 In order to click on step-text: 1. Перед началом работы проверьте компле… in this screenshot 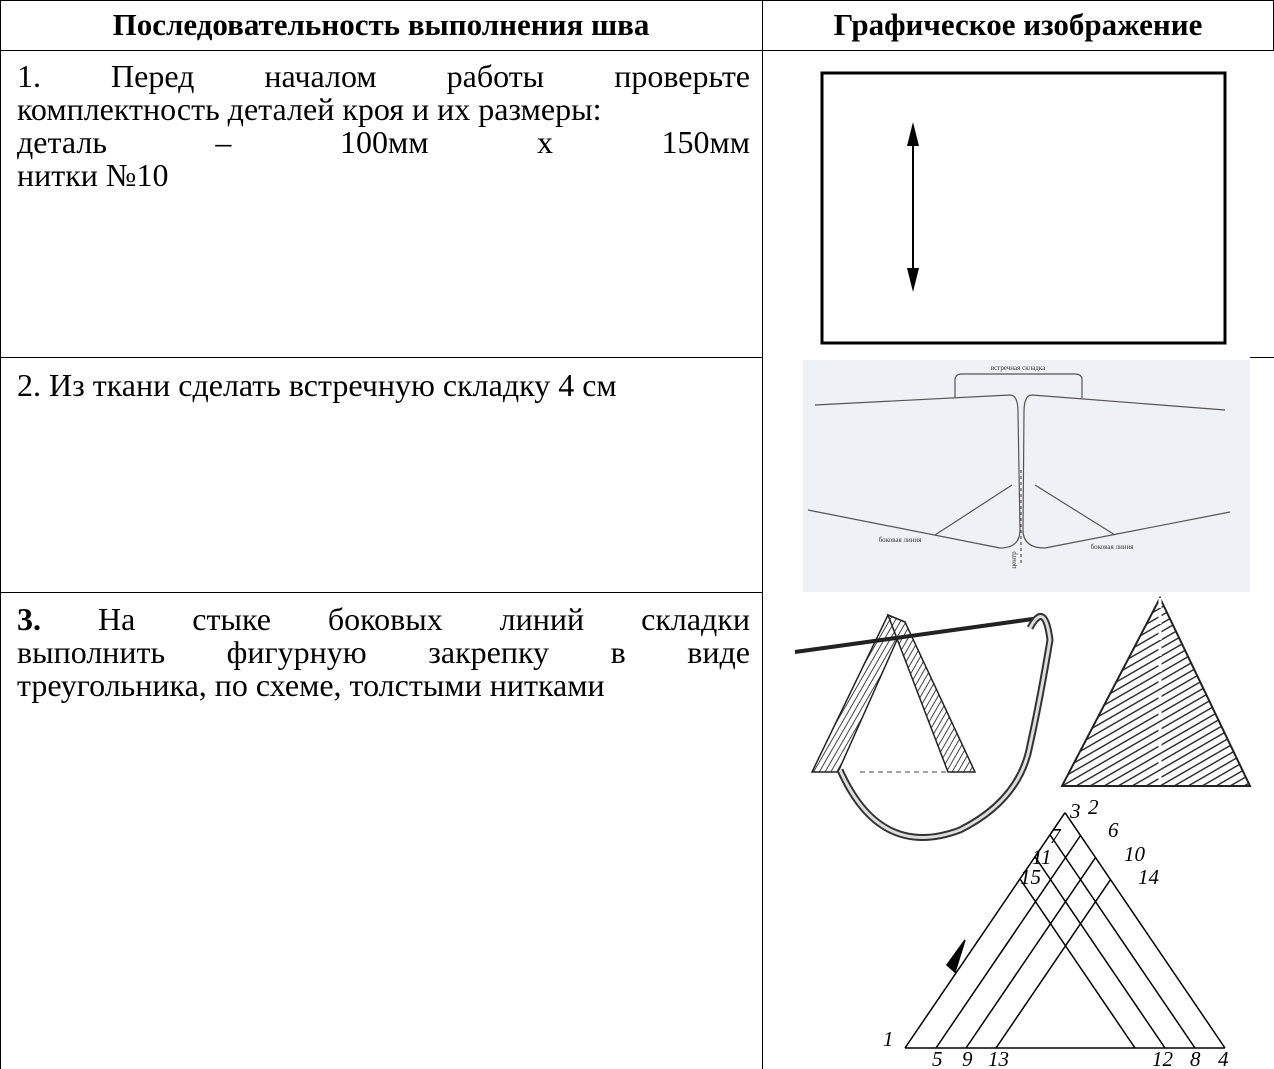, I will do `click(383, 126)`.